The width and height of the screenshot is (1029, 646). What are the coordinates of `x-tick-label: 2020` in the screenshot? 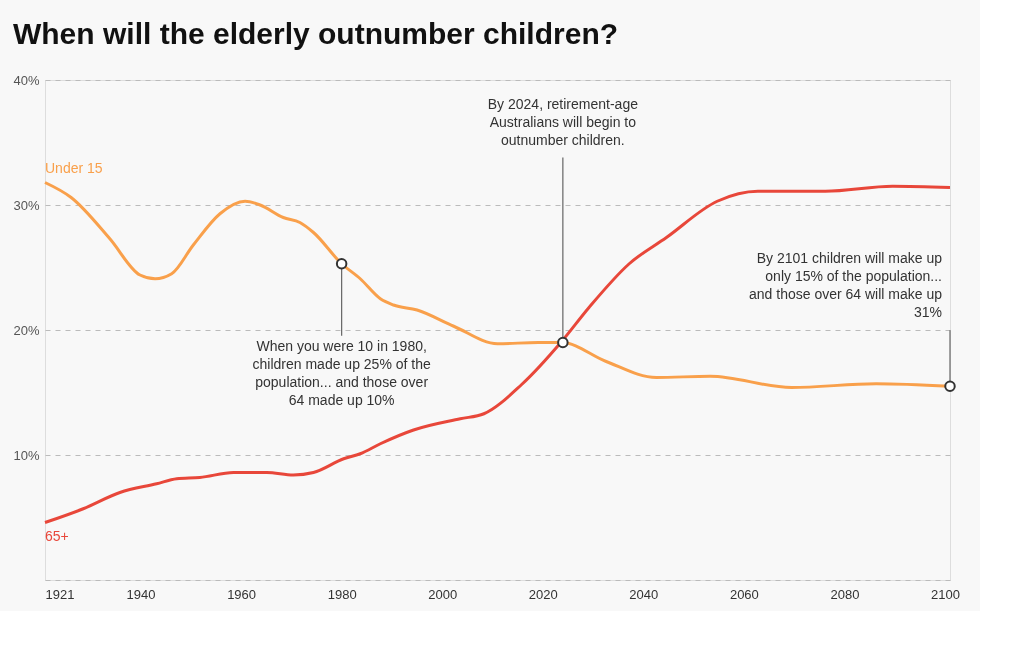 It's located at (543, 594).